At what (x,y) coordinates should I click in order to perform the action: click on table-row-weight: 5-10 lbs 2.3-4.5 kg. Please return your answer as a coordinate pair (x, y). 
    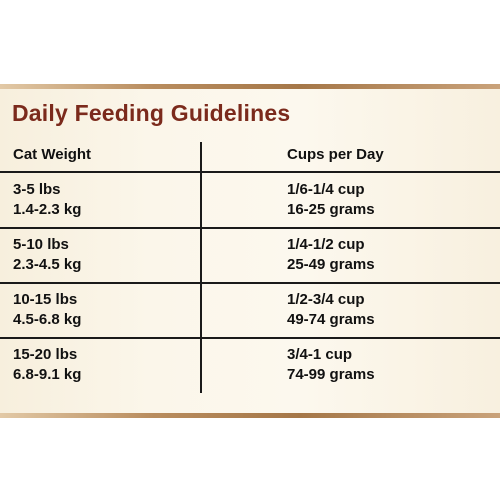
    Looking at the image, I should click on (47, 255).